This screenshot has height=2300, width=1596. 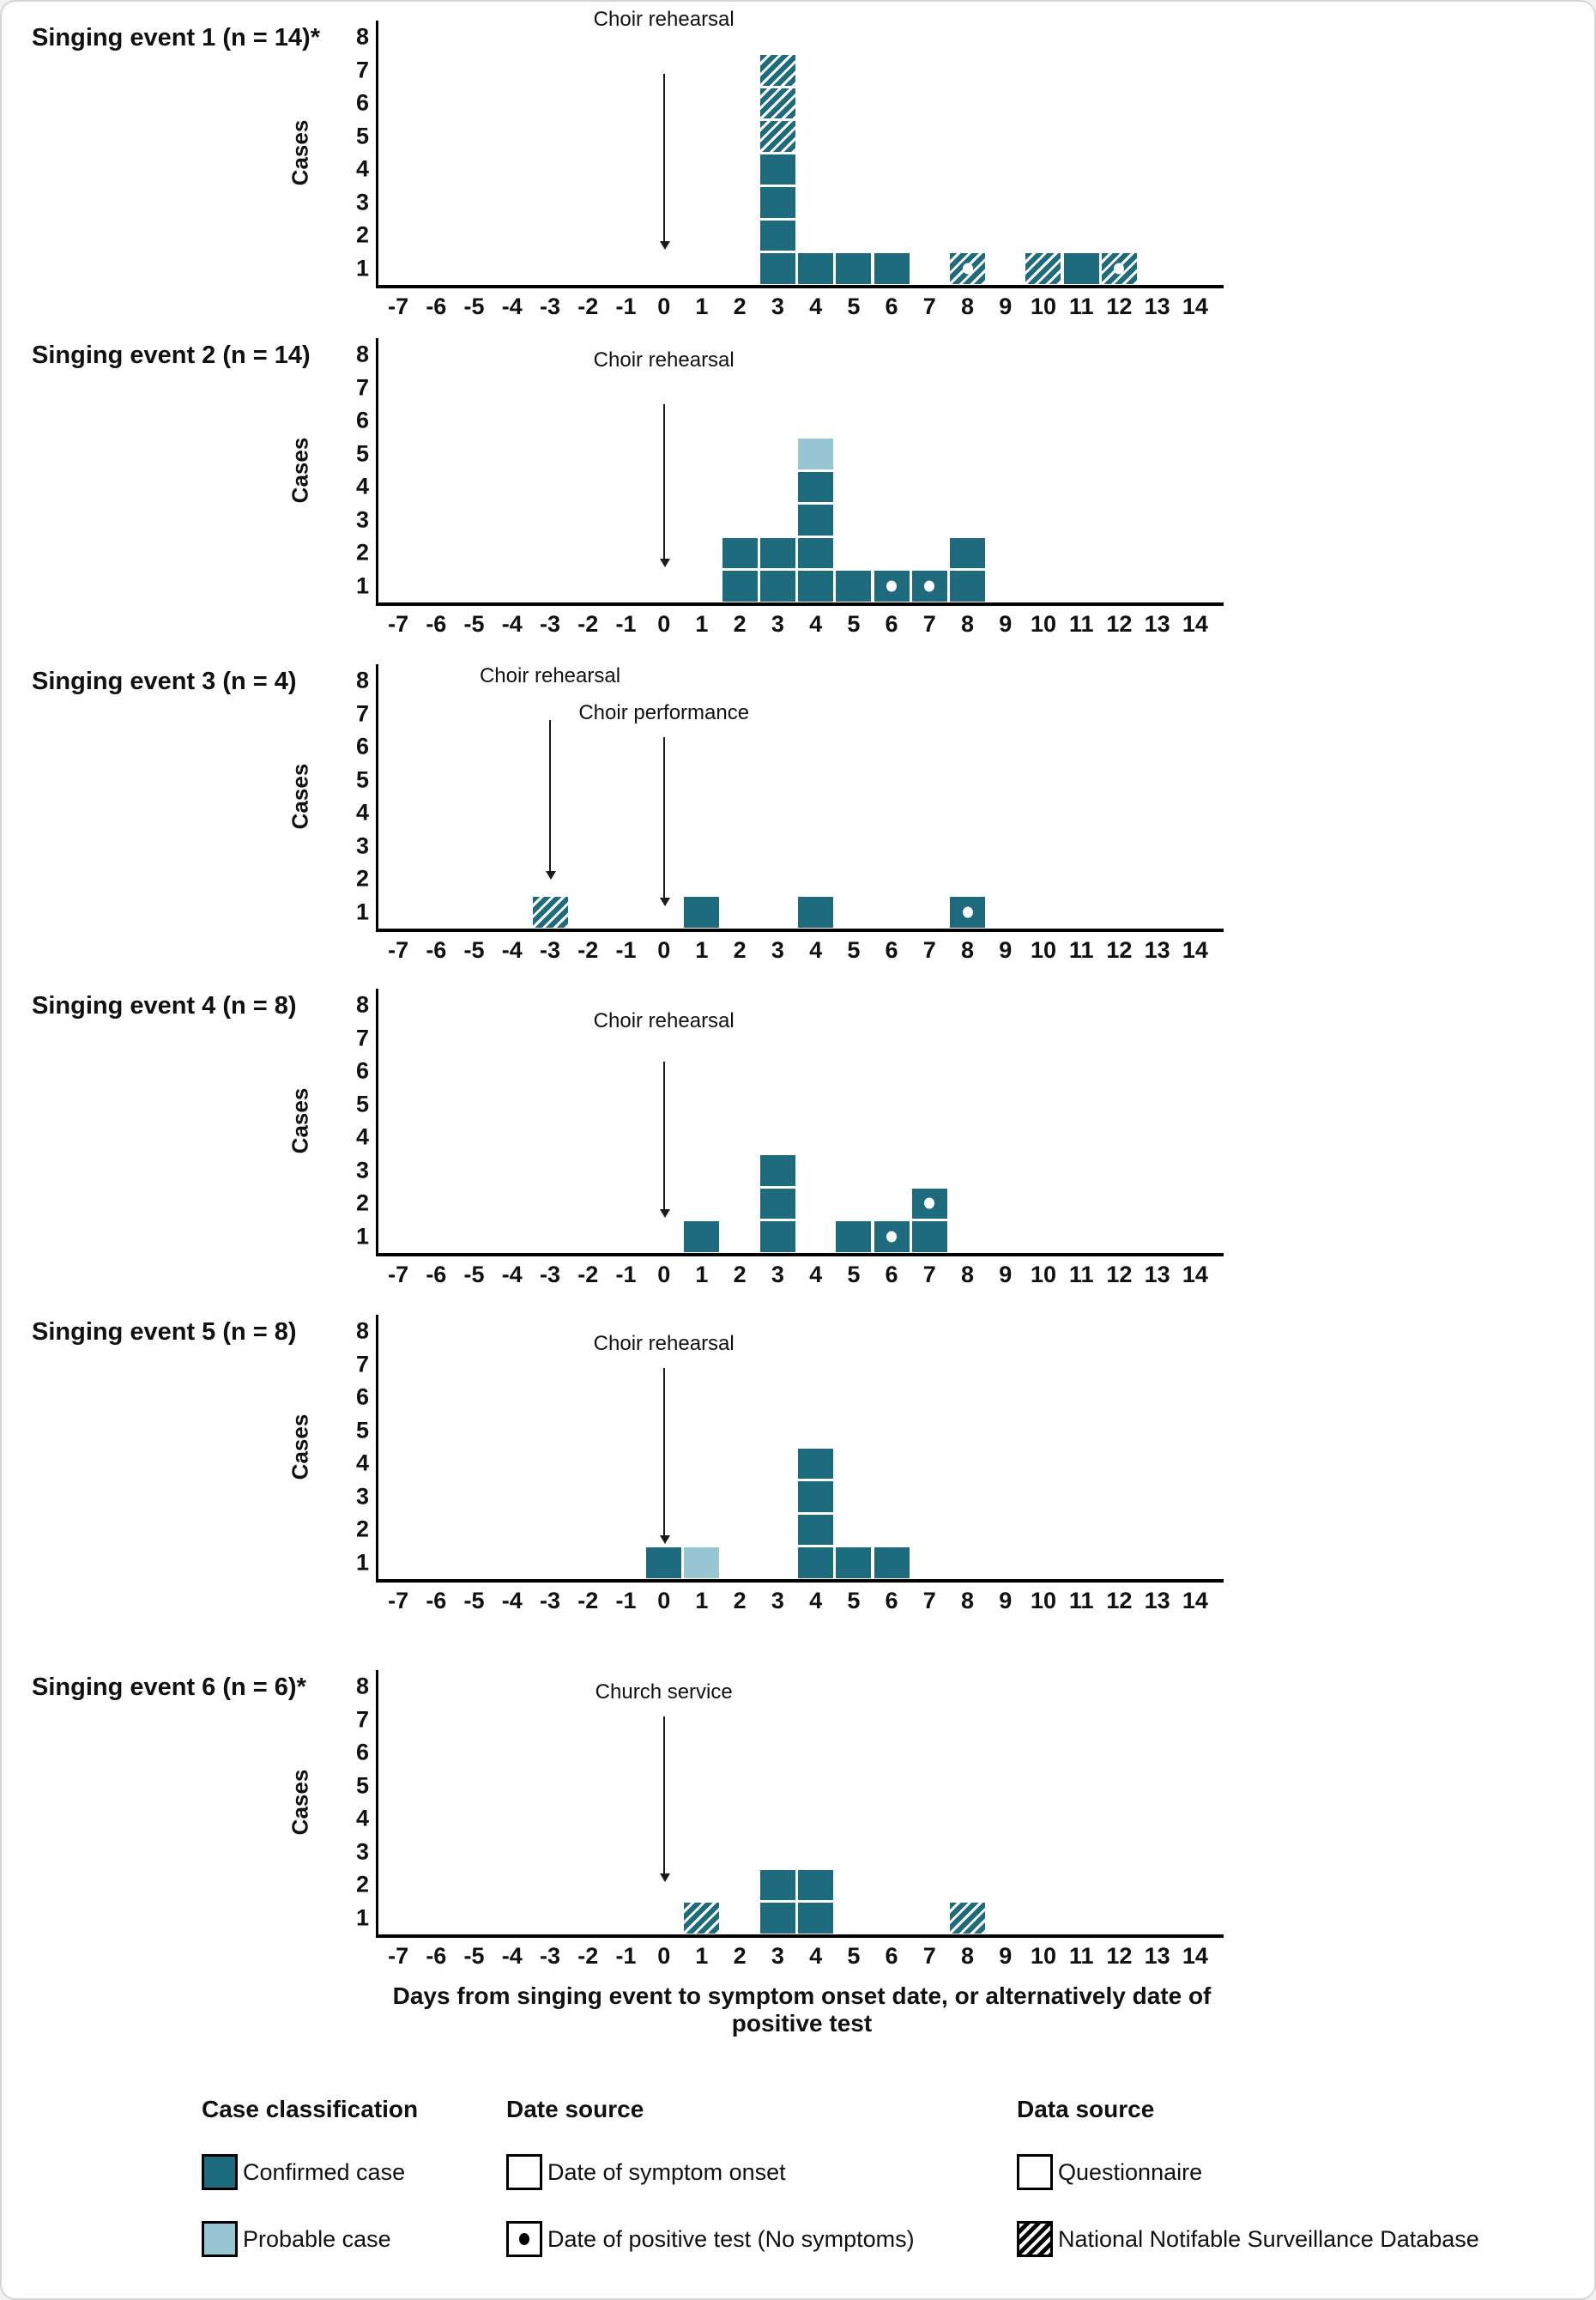 I want to click on x-tick-label: 7, so click(x=929, y=950).